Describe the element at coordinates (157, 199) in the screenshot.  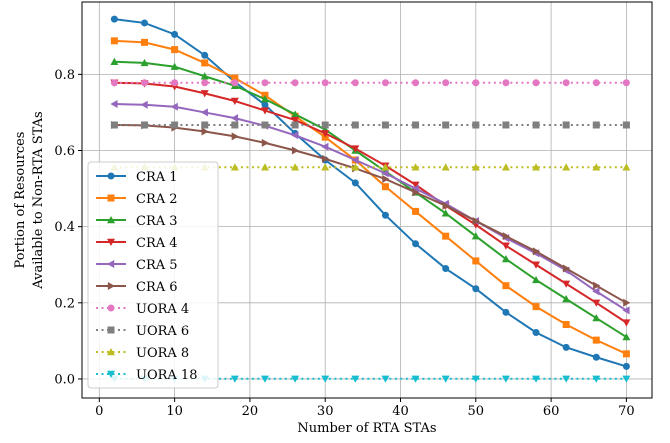
I see `legend-label: CRA 2` at that location.